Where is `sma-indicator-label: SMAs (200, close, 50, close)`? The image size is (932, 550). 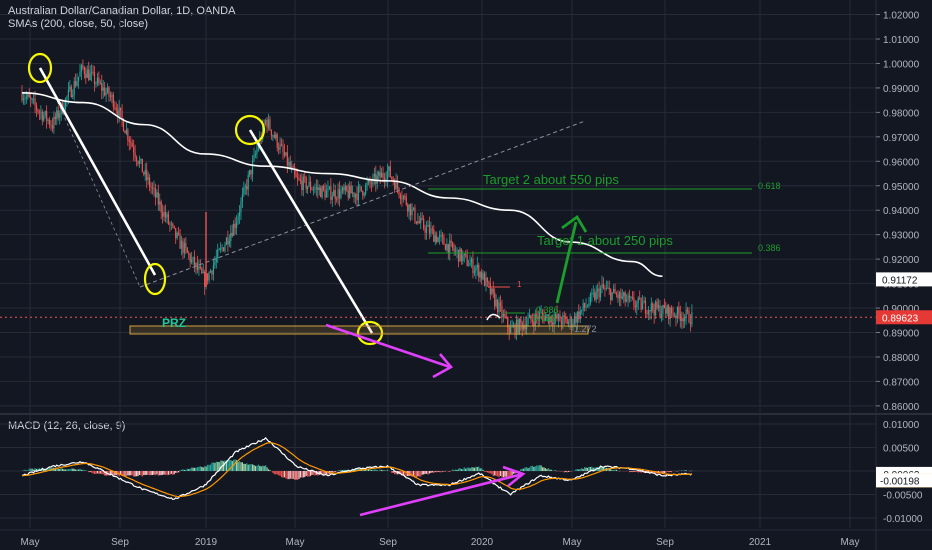
sma-indicator-label: SMAs (200, close, 50, close) is located at coordinates (78, 24).